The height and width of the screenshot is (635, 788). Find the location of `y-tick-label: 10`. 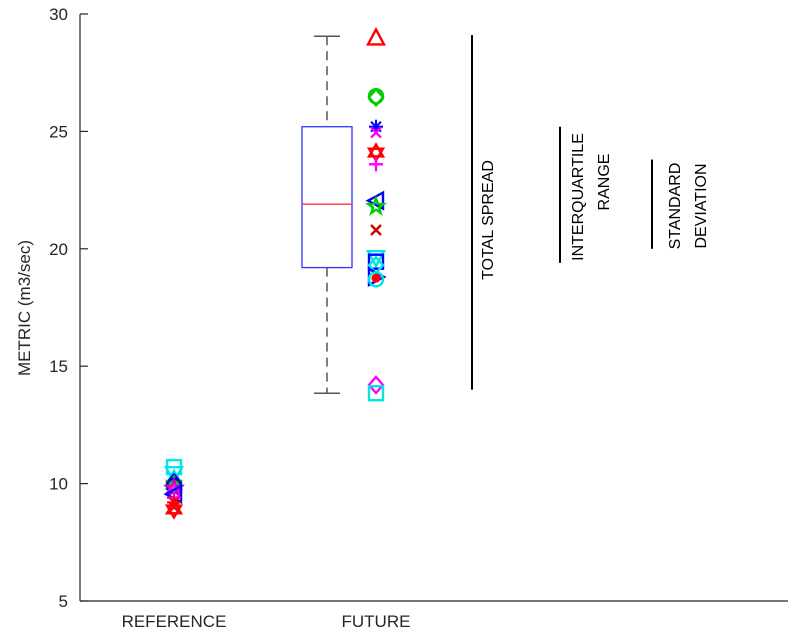

y-tick-label: 10 is located at coordinates (58, 484).